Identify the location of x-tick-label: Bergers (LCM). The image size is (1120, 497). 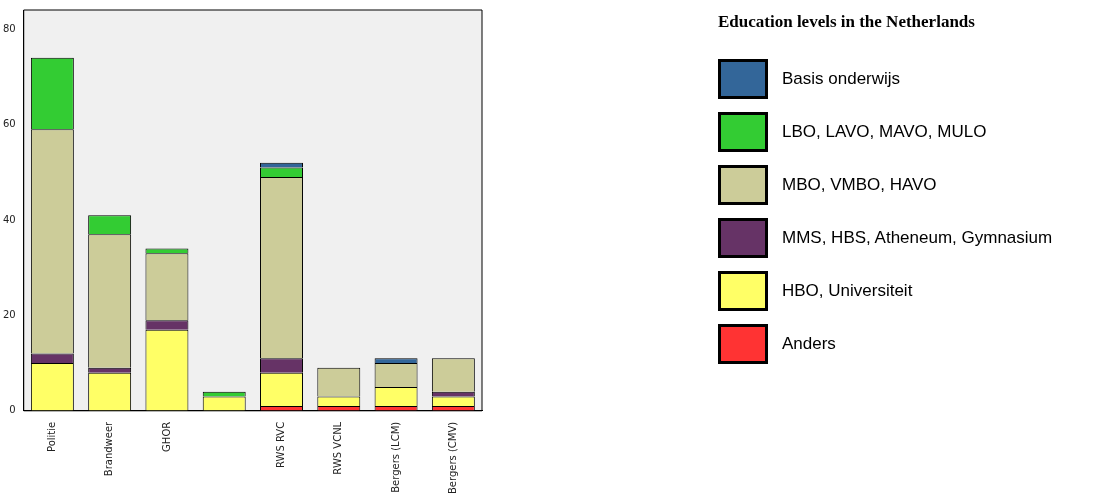
(395, 457).